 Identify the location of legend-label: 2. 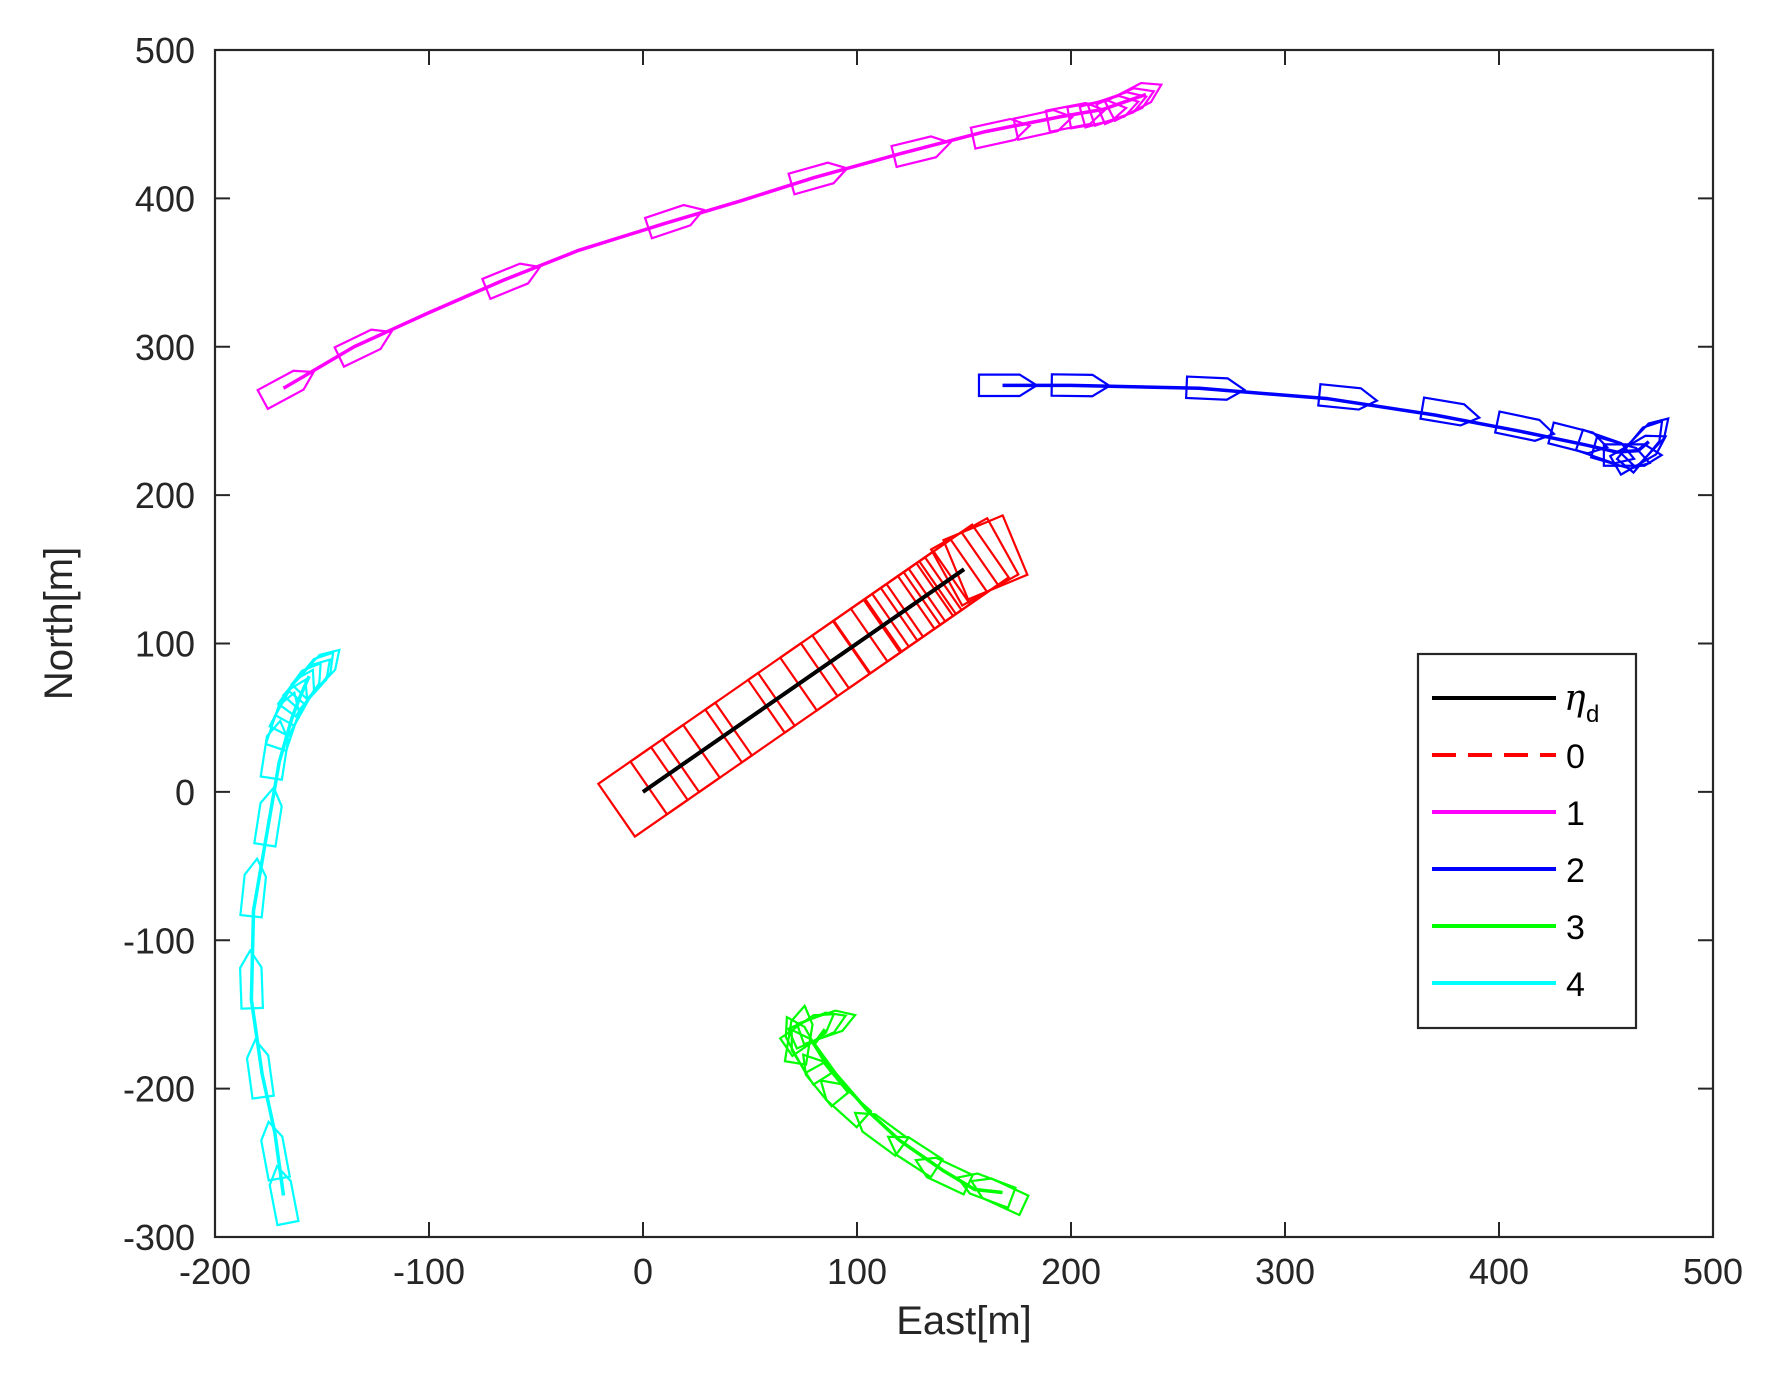
(1575, 871).